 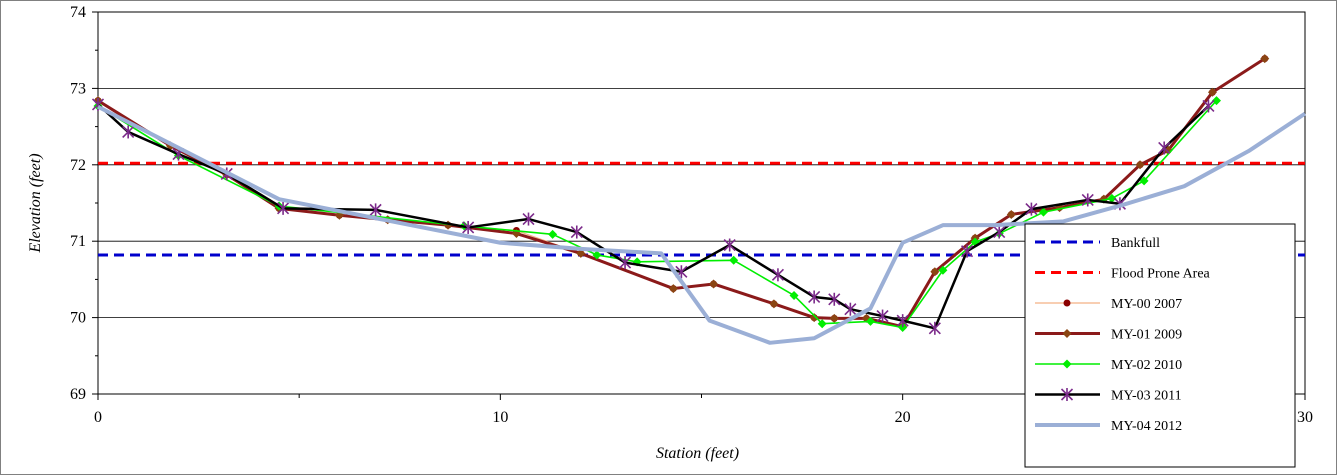 What do you see at coordinates (35, 203) in the screenshot?
I see `y-axis-label: Elevation (feet)` at bounding box center [35, 203].